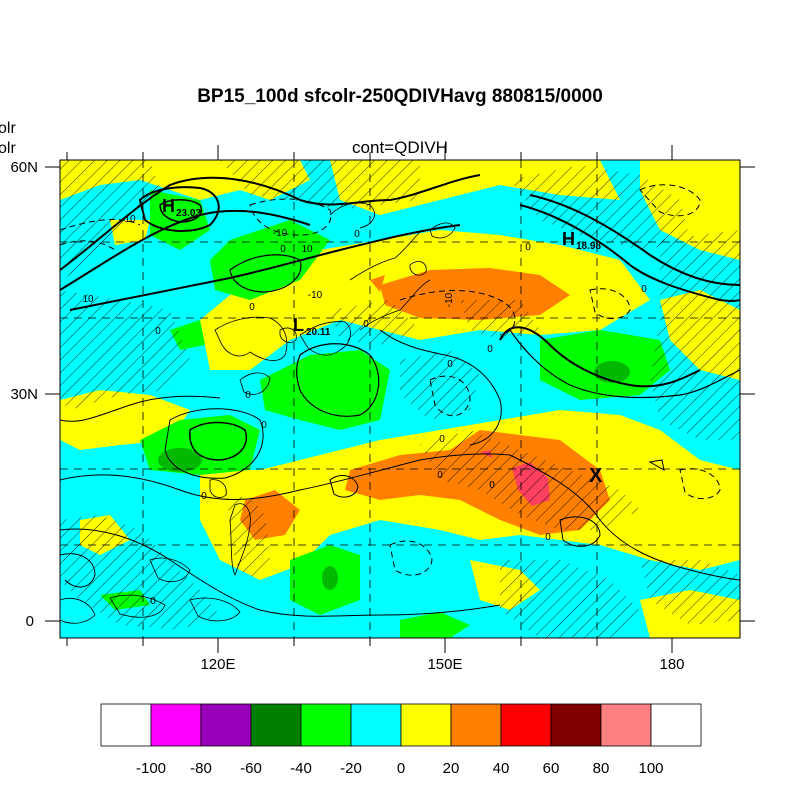  Describe the element at coordinates (188, 213) in the screenshot. I see `high-marker-value: 23.03` at that location.